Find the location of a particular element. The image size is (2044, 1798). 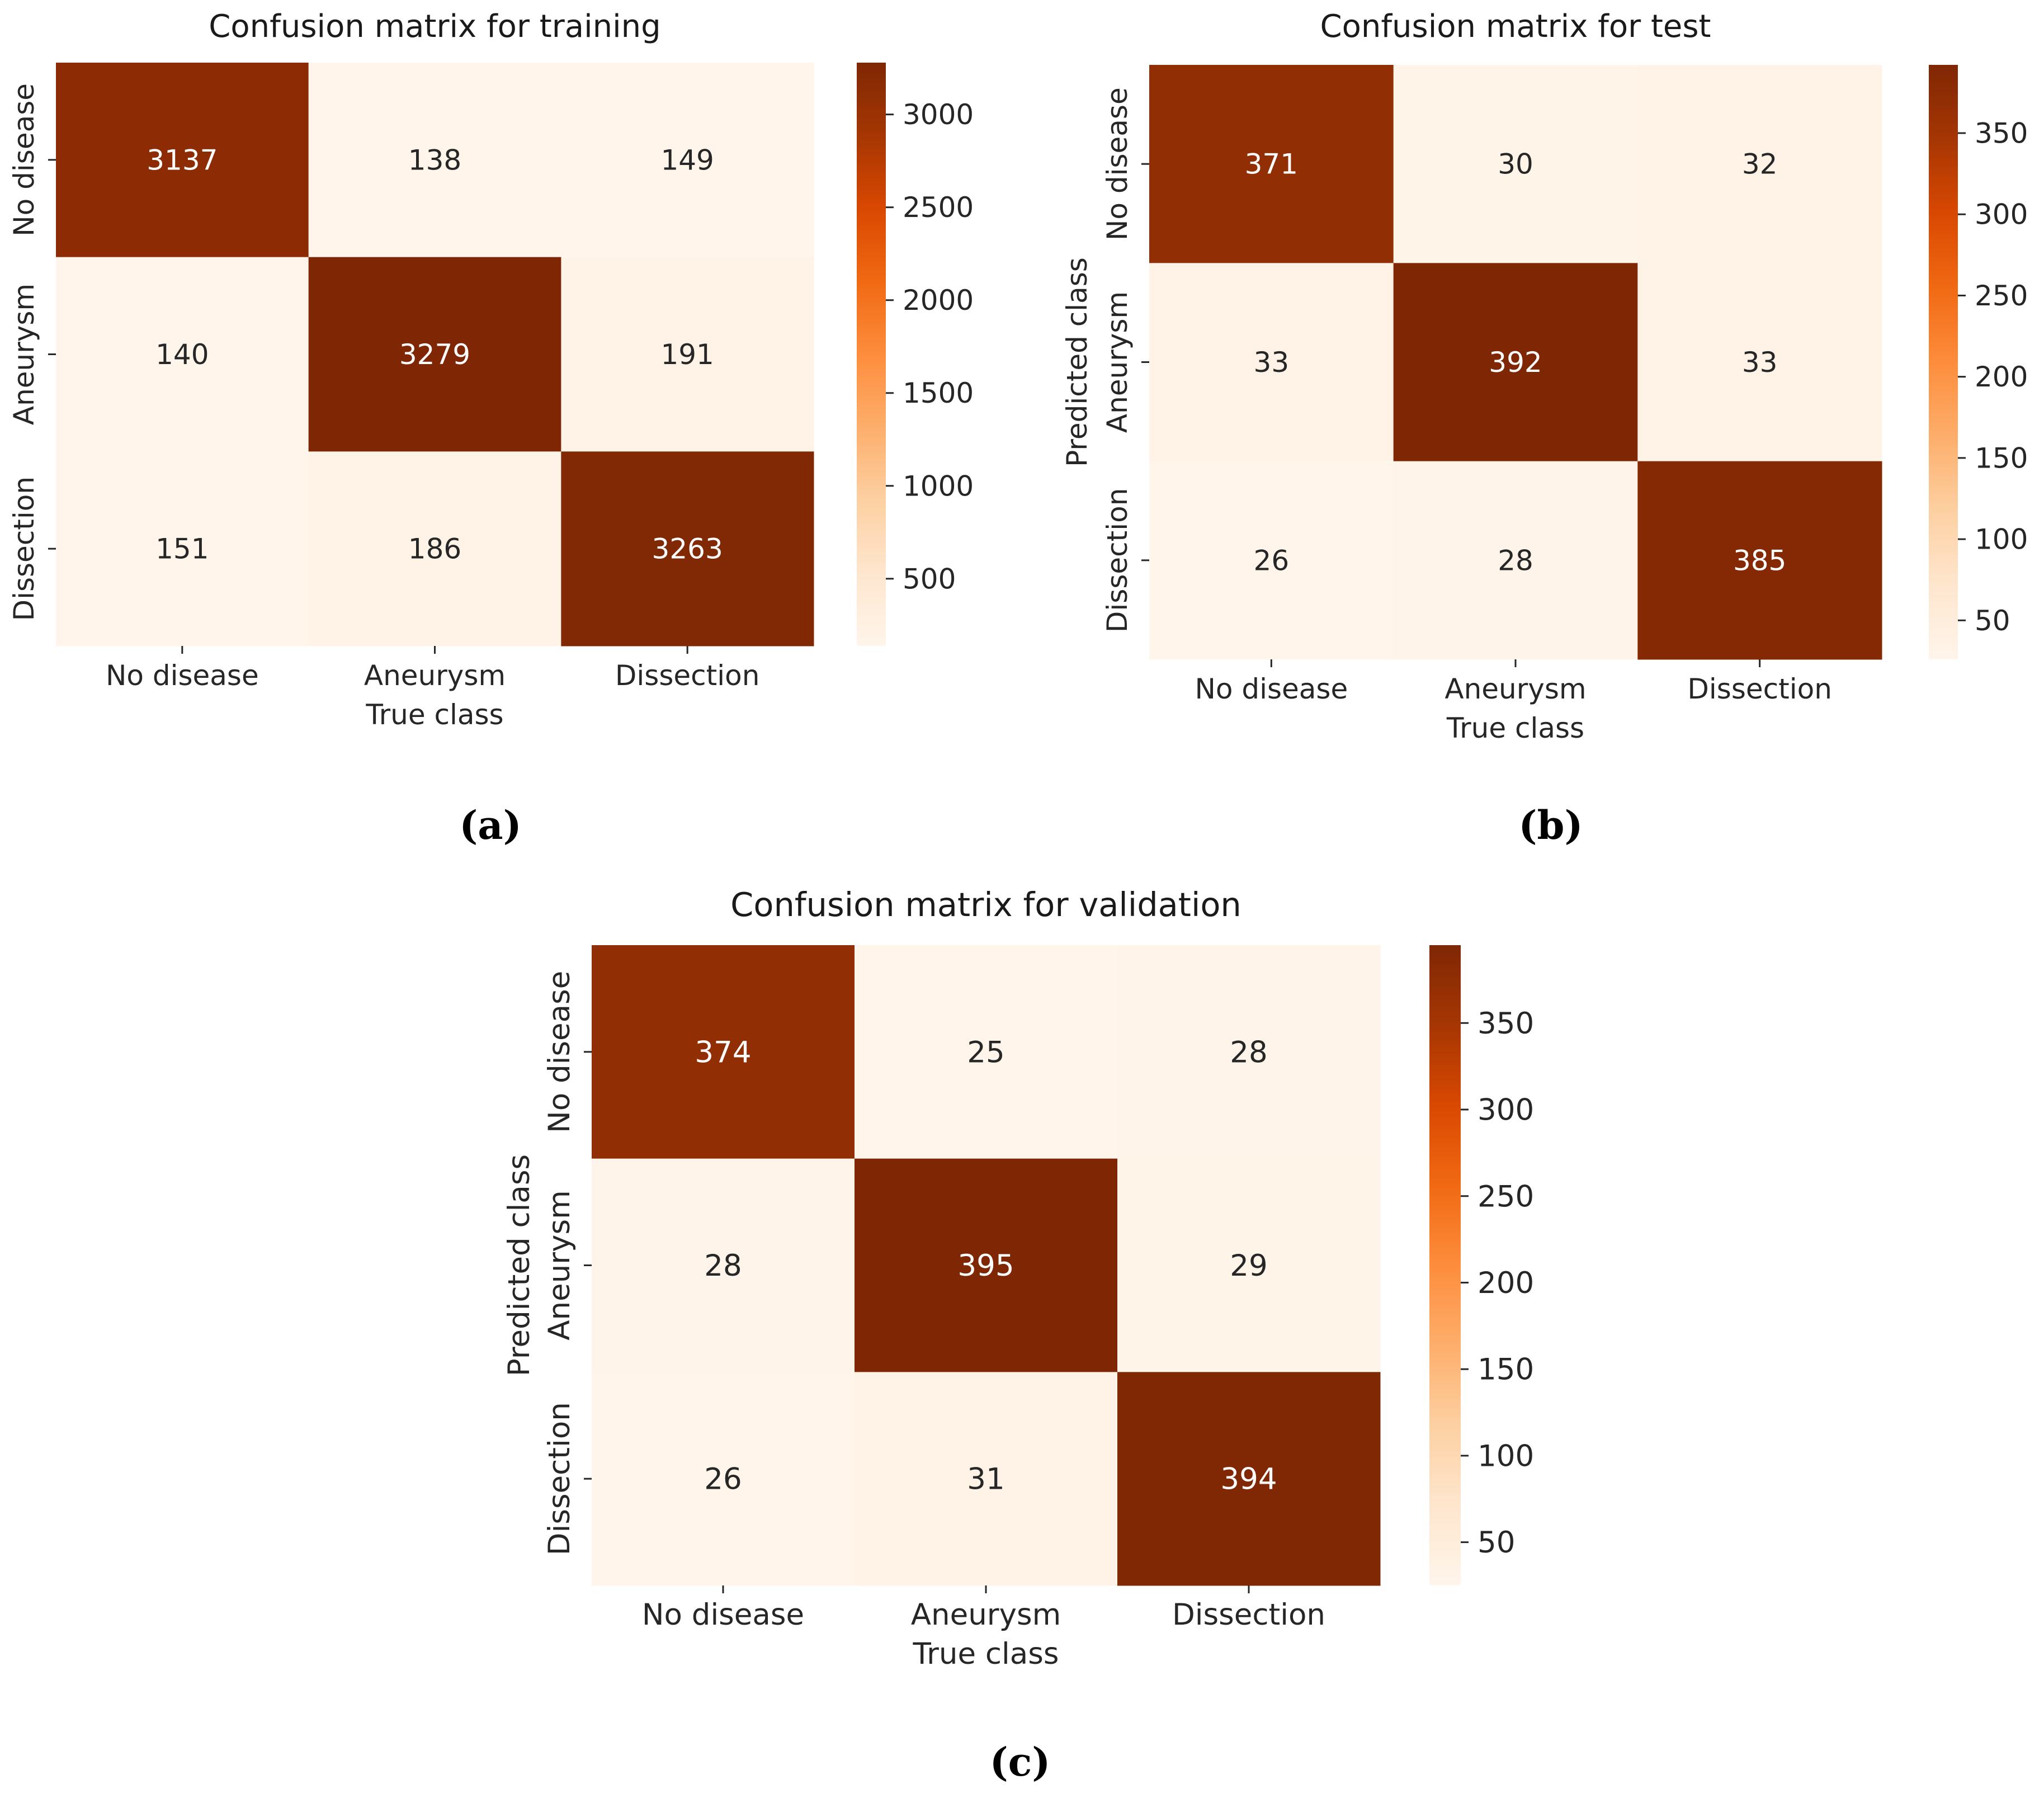

colorbar-tick-label: 1000 is located at coordinates (939, 486).